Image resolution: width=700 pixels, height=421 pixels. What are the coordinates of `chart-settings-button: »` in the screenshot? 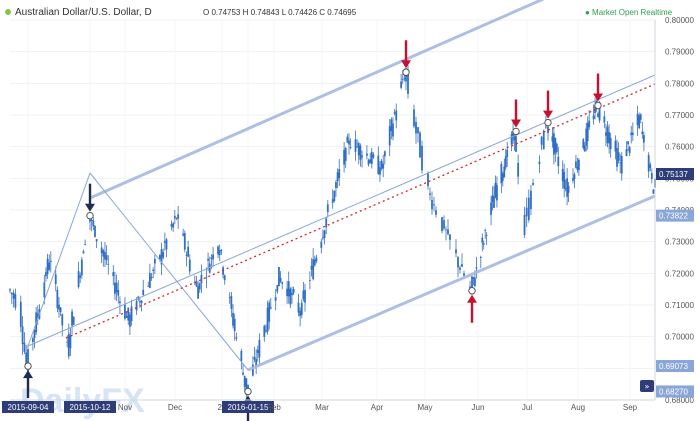 It's located at (647, 386).